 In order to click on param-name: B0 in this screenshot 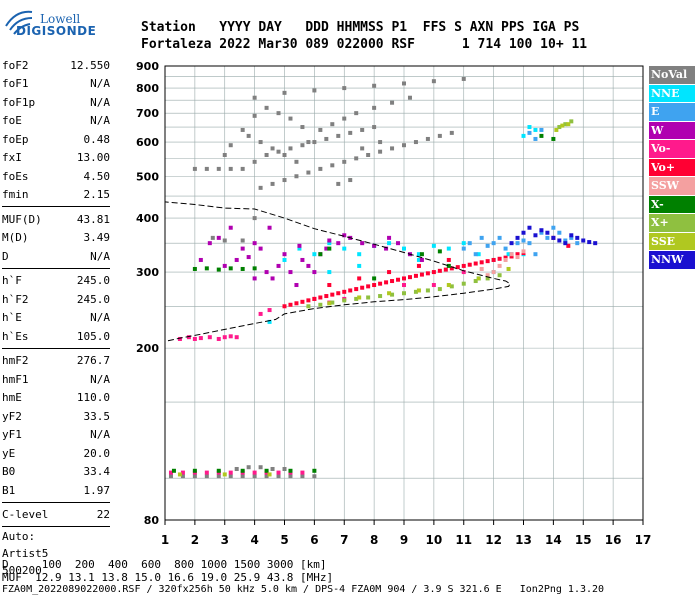, I will do `click(9, 472)`.